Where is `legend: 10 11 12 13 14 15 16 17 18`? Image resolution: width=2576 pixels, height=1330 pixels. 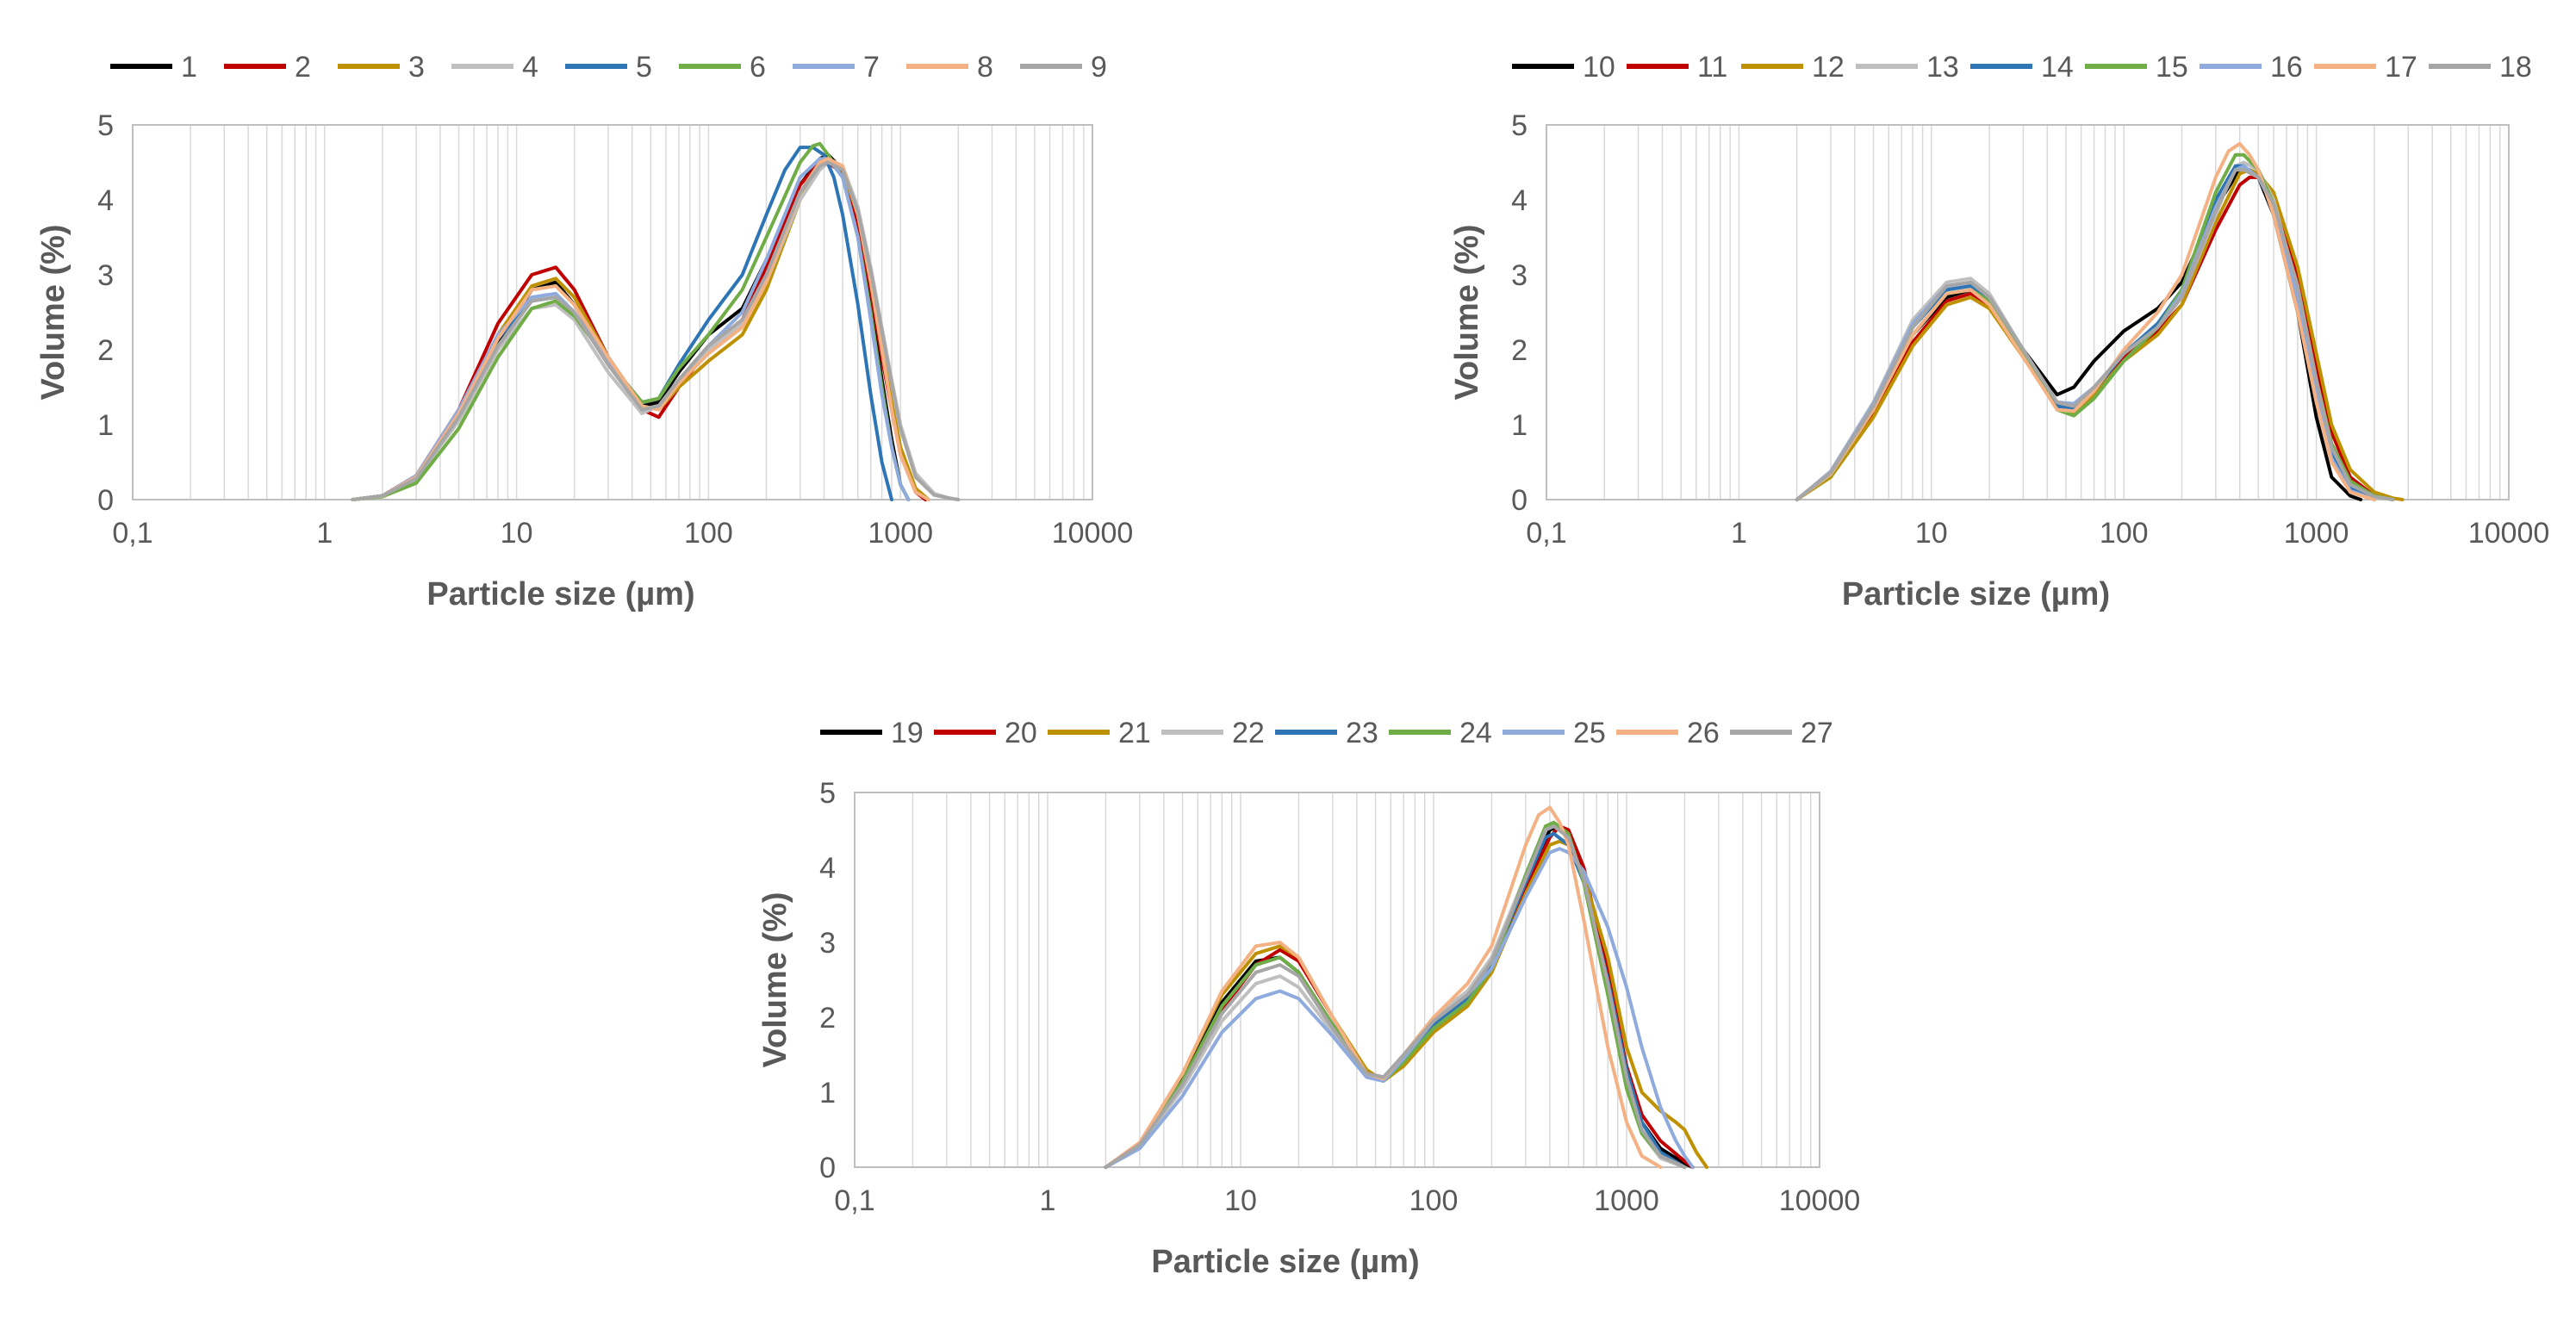 legend: 10 11 12 13 14 15 16 17 18 is located at coordinates (2022, 67).